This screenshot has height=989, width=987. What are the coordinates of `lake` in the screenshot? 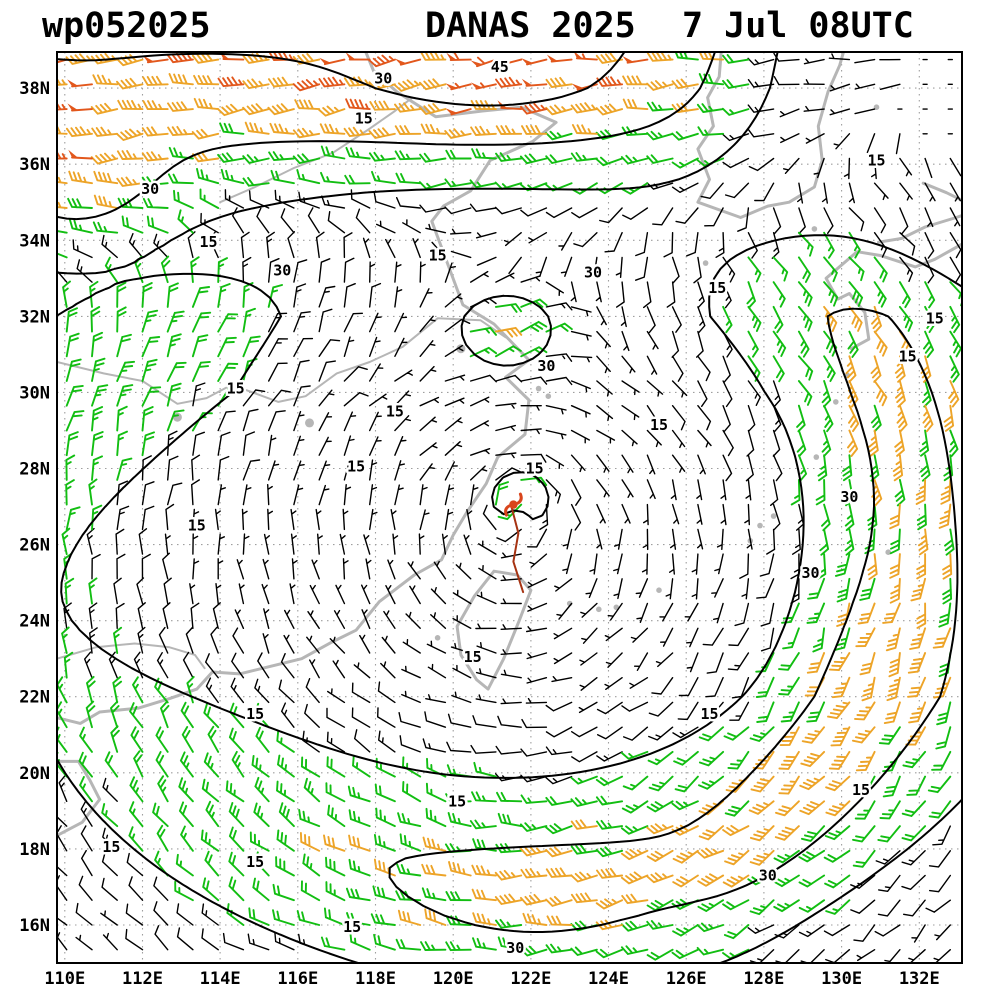 It's located at (309, 423).